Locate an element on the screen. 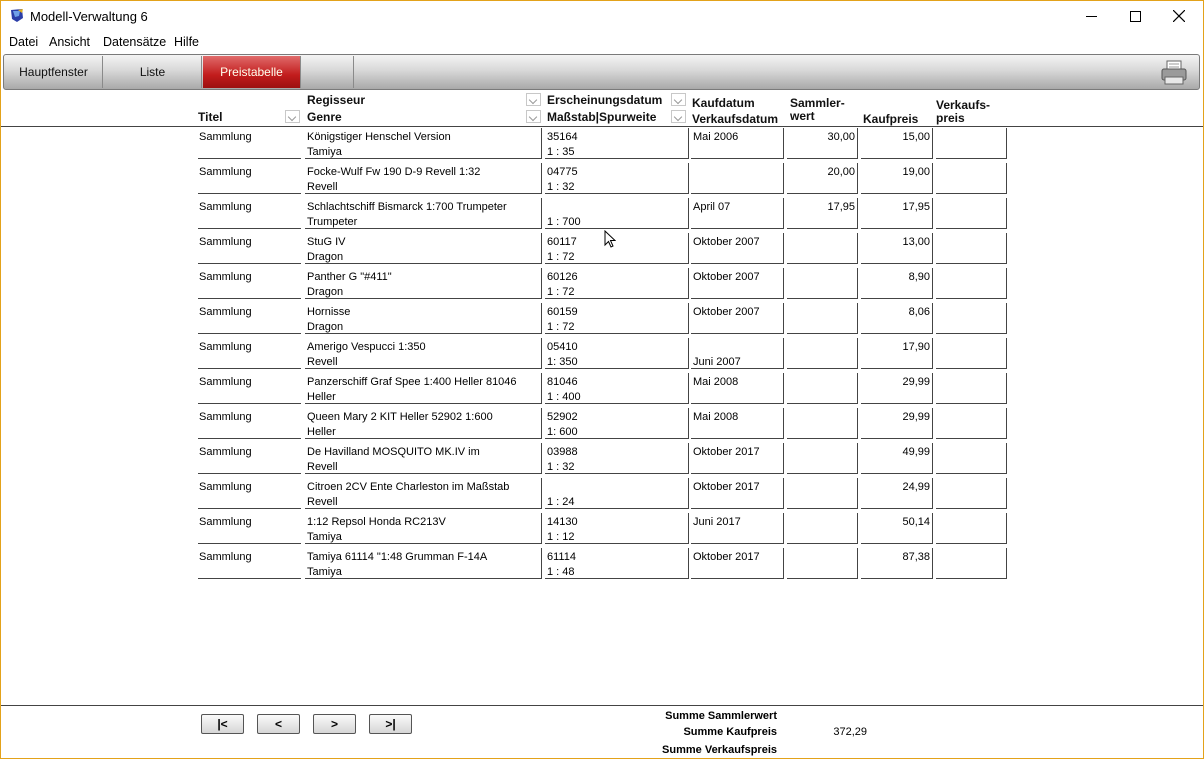 This screenshot has height=759, width=1204. menu-hilfe: Hilfe is located at coordinates (187, 42).